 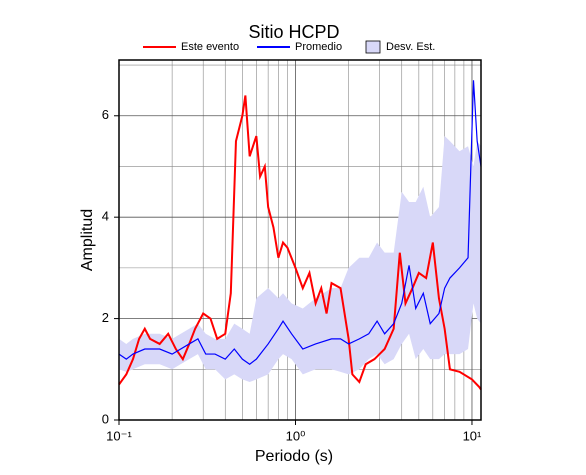 I want to click on x-tick-label: 10⁰, so click(x=296, y=435).